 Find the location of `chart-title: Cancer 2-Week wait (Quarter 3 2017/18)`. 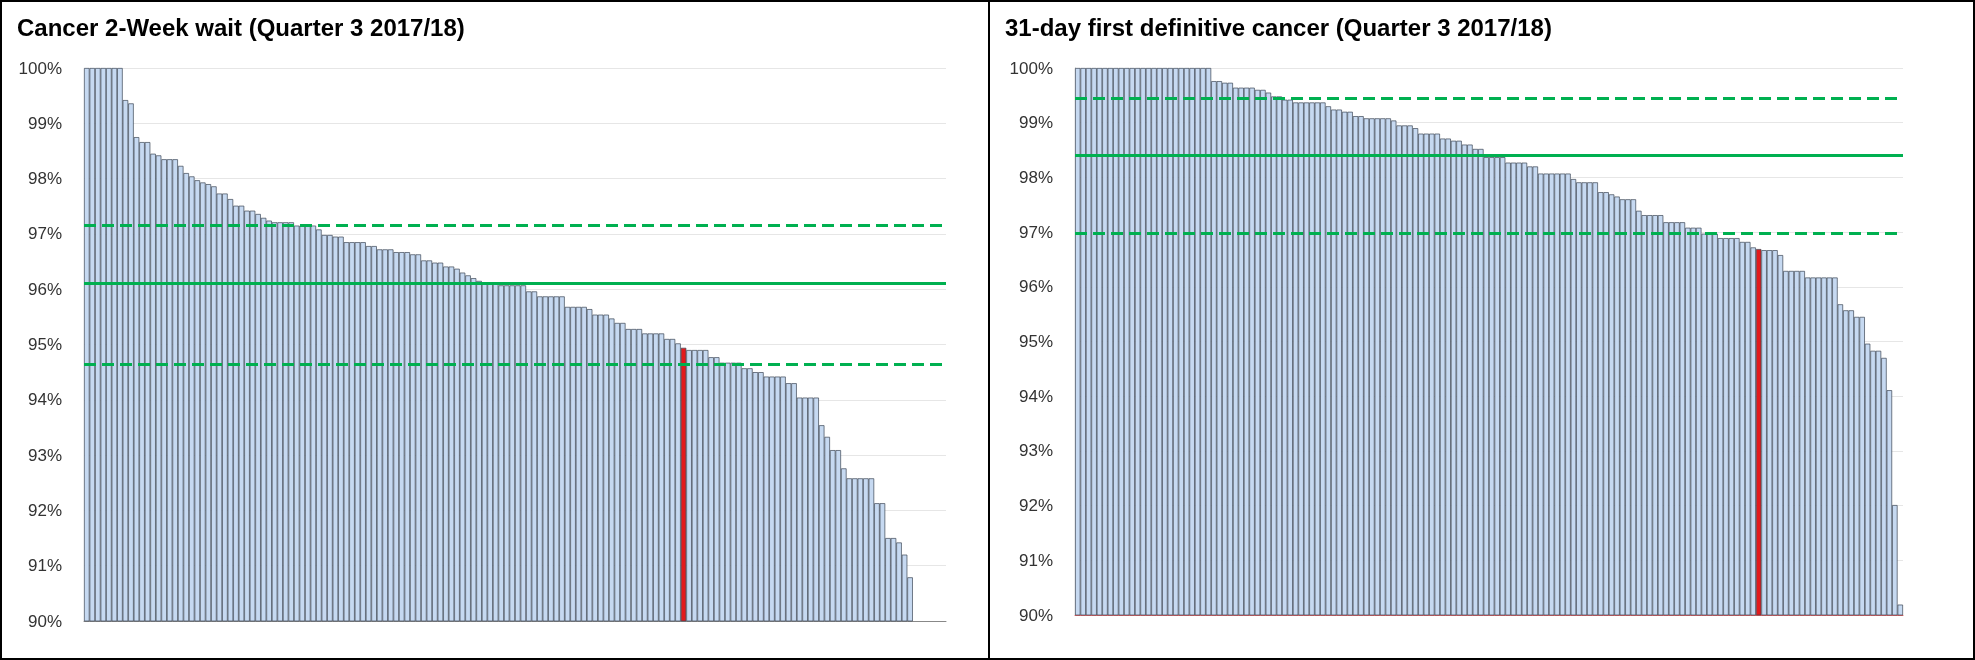

chart-title: Cancer 2-Week wait (Quarter 3 2017/18) is located at coordinates (241, 27).